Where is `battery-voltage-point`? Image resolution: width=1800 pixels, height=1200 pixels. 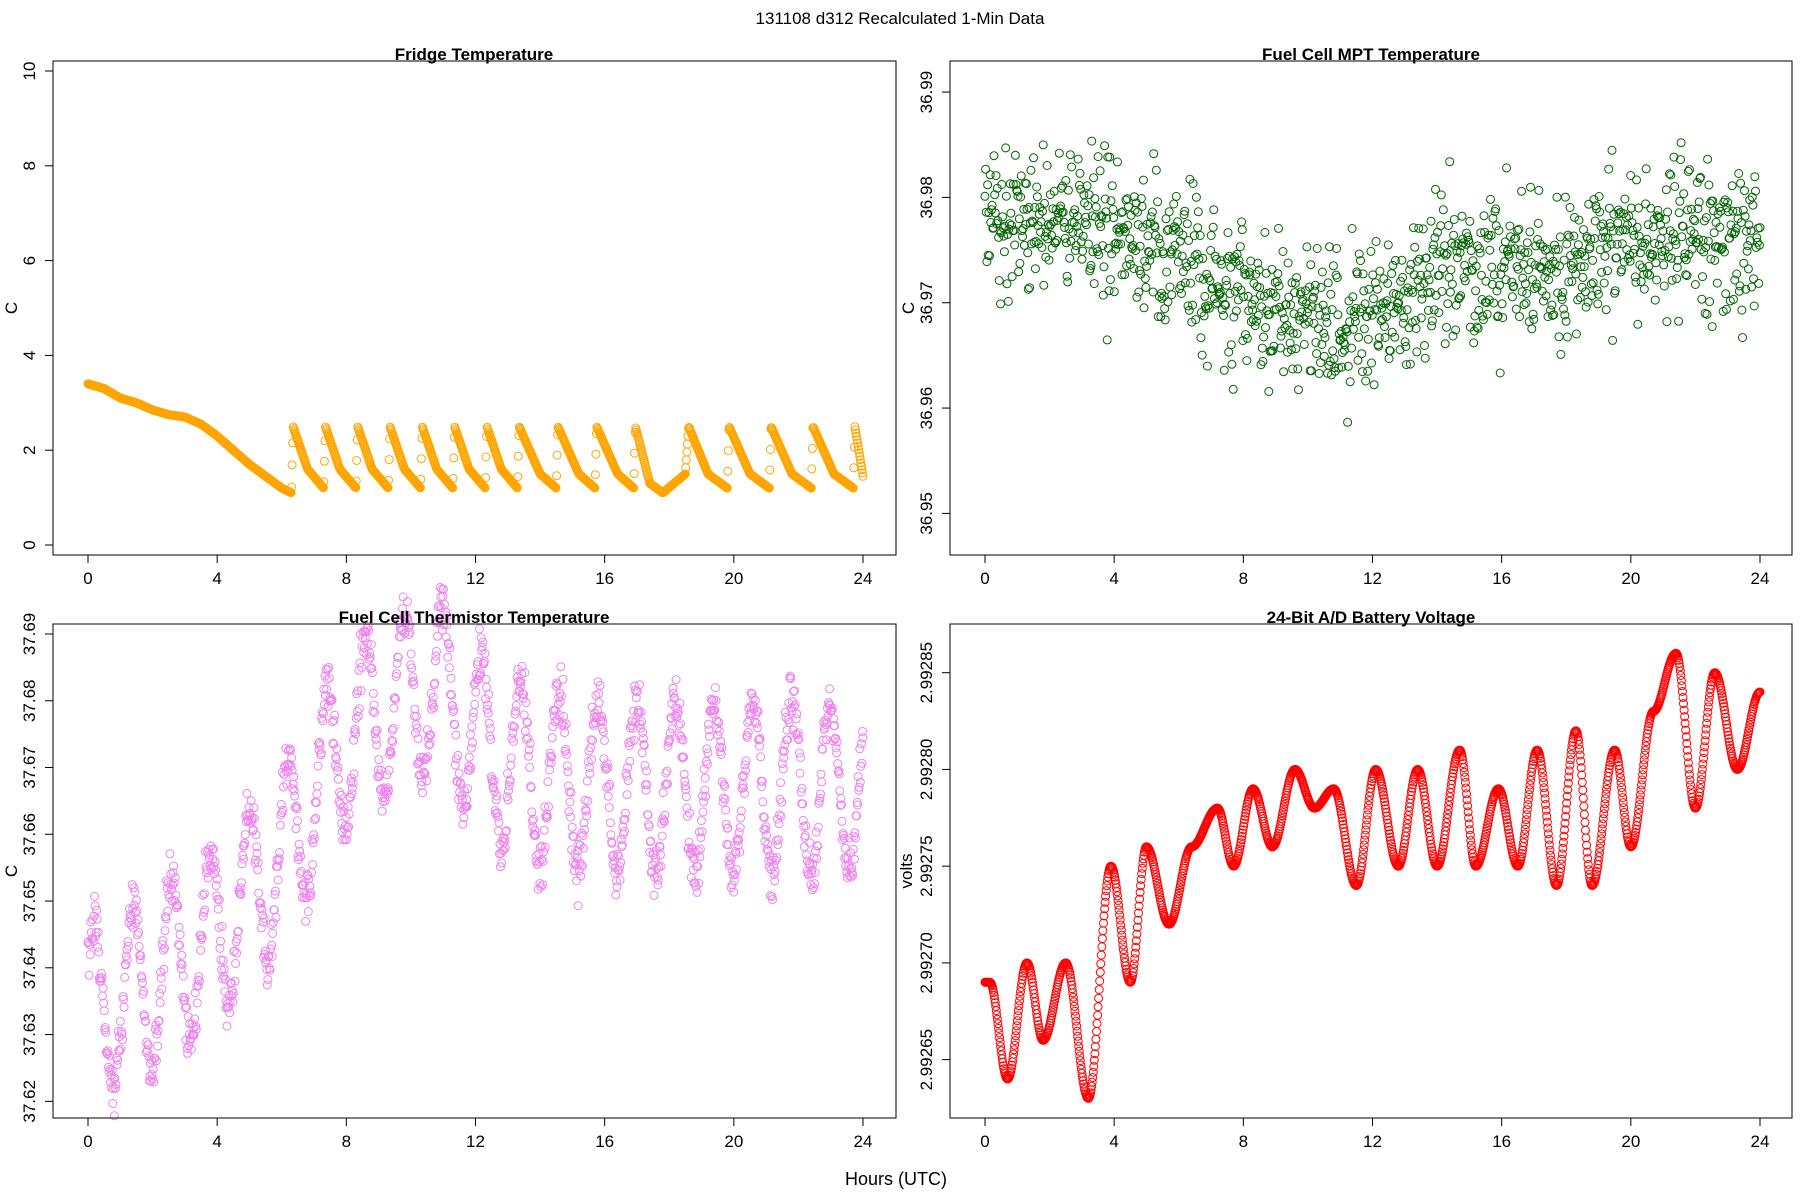
battery-voltage-point is located at coordinates (1098, 1015).